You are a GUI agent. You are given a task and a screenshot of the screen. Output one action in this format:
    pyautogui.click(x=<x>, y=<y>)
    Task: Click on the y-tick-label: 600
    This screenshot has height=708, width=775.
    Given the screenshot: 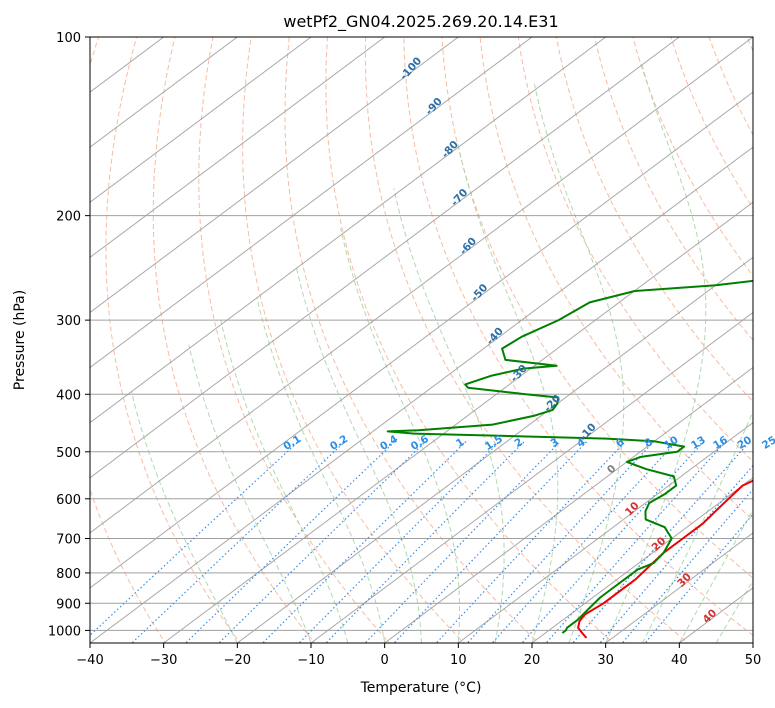 What is the action you would take?
    pyautogui.click(x=68, y=500)
    